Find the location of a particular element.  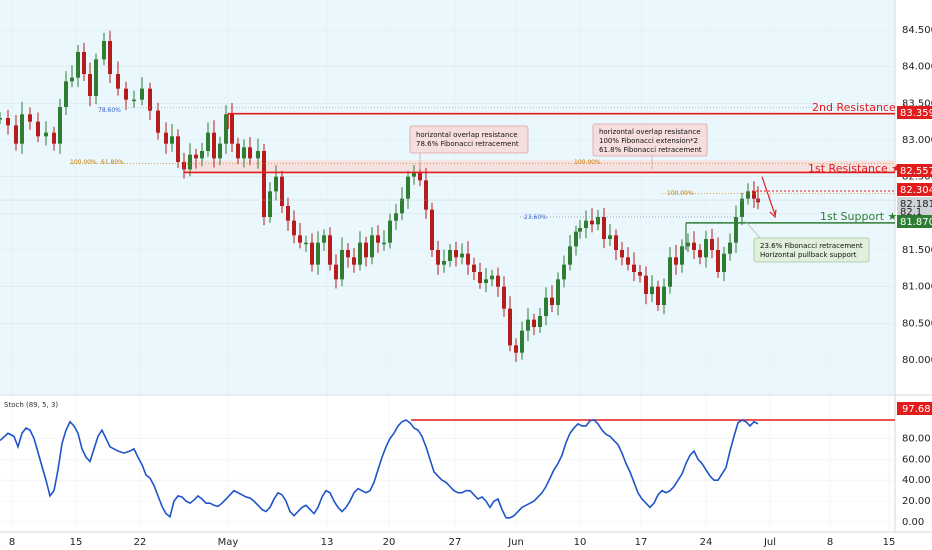

price-tag-stoch: 97.68 is located at coordinates (914, 408).